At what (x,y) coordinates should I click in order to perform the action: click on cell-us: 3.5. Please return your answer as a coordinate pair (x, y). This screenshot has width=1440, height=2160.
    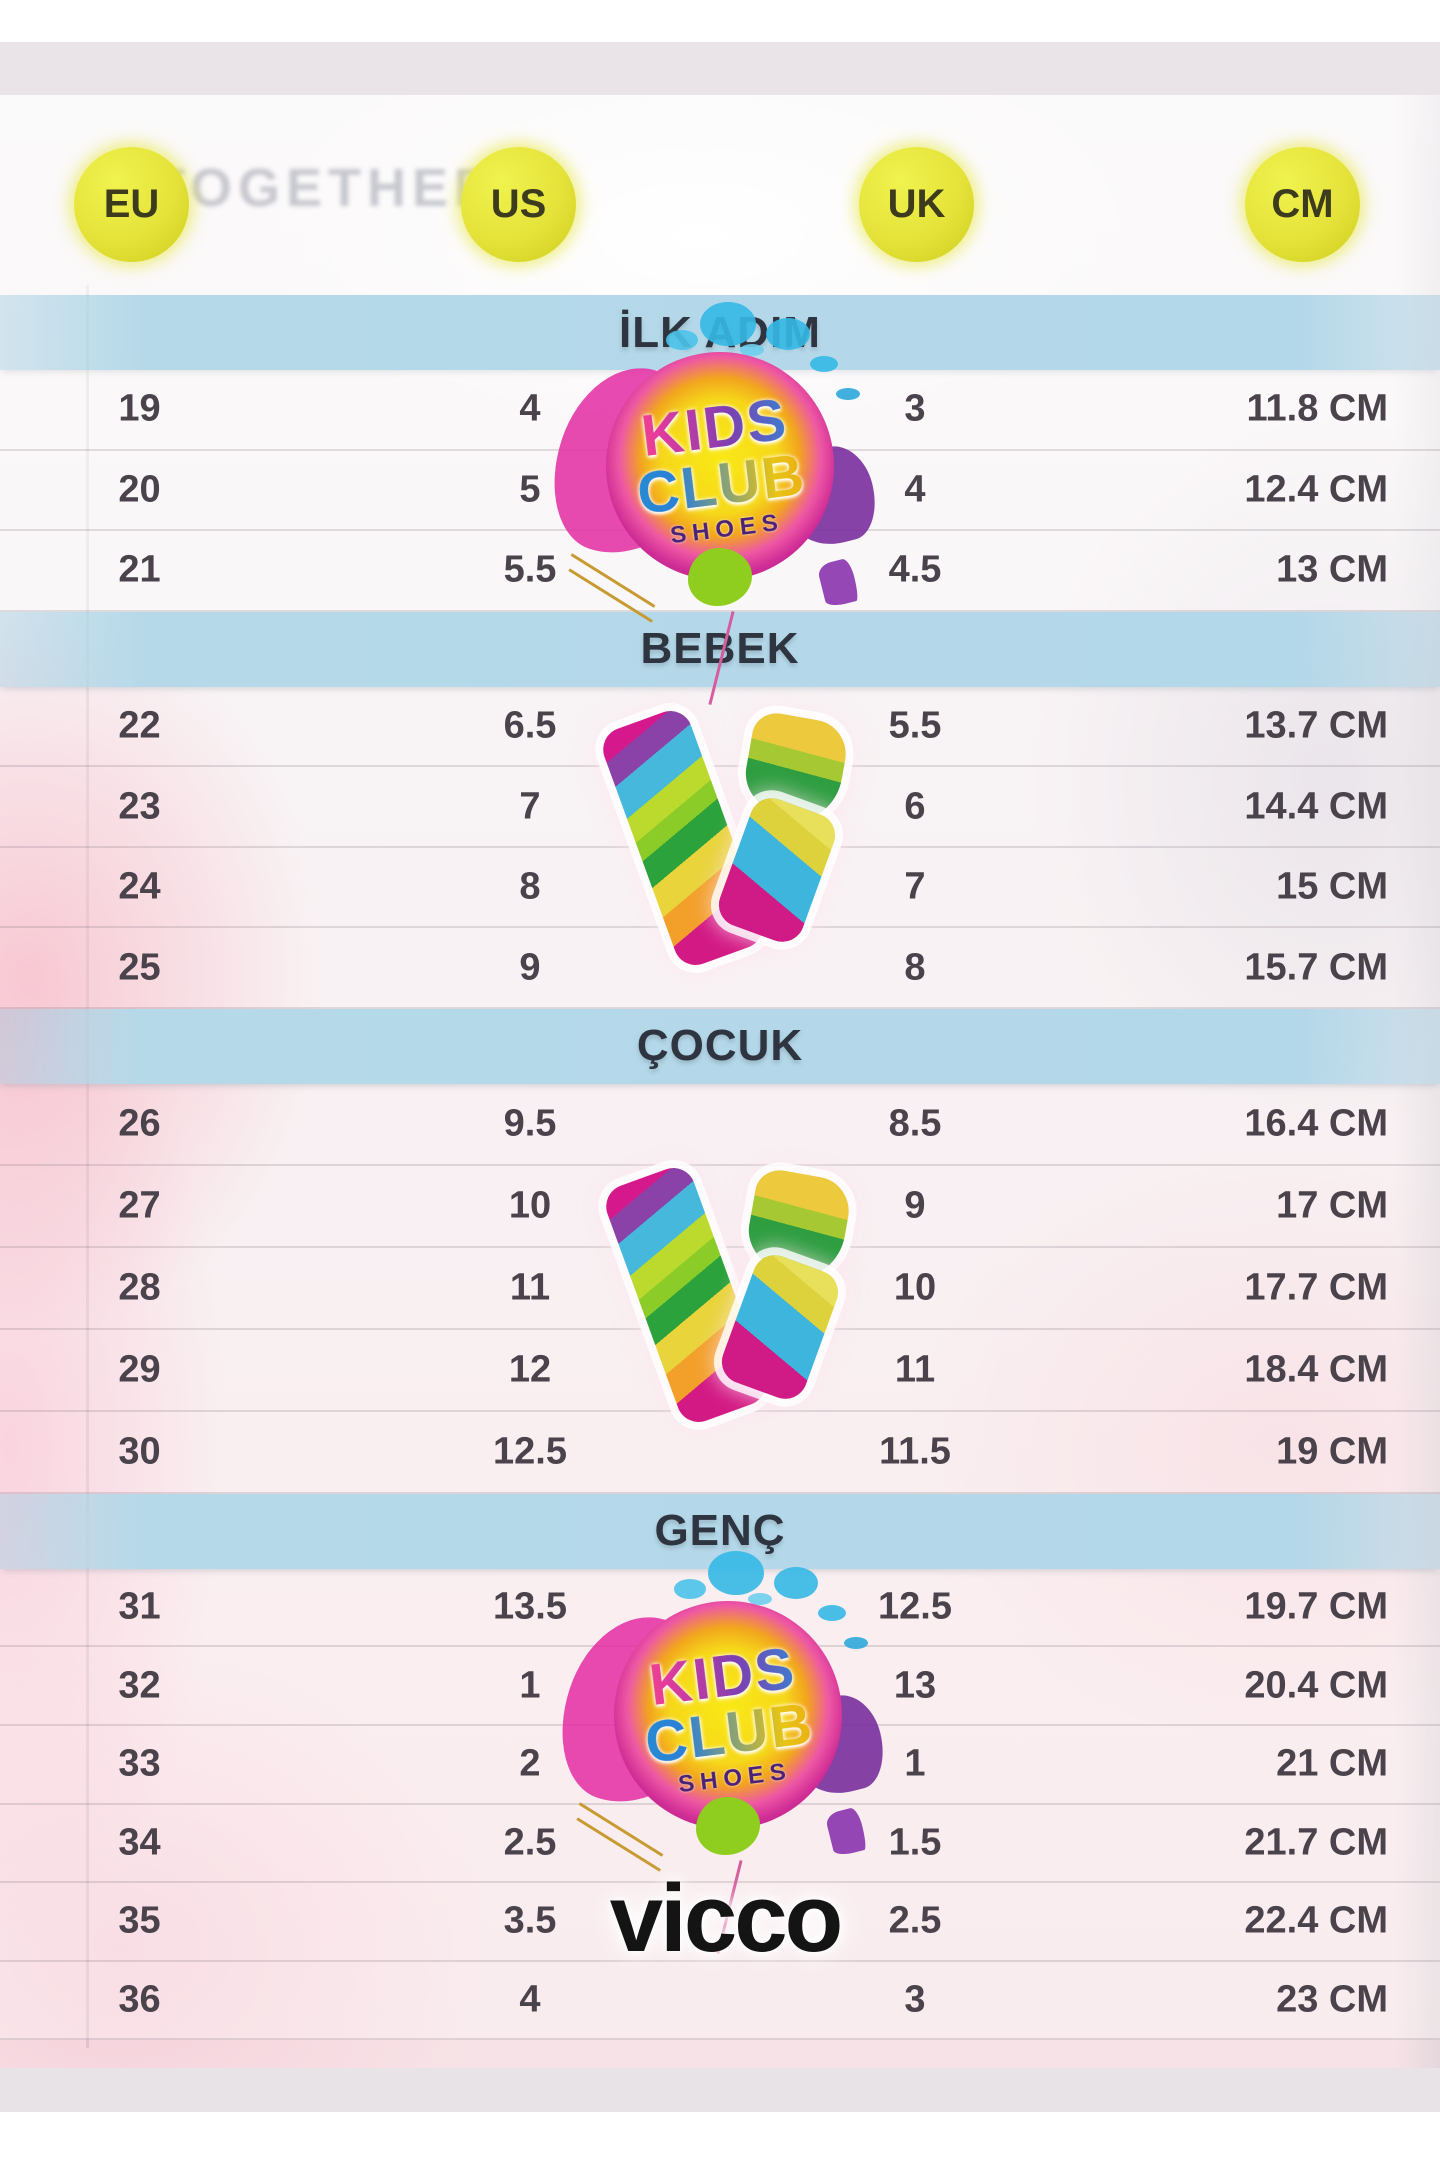
    Looking at the image, I should click on (530, 1920).